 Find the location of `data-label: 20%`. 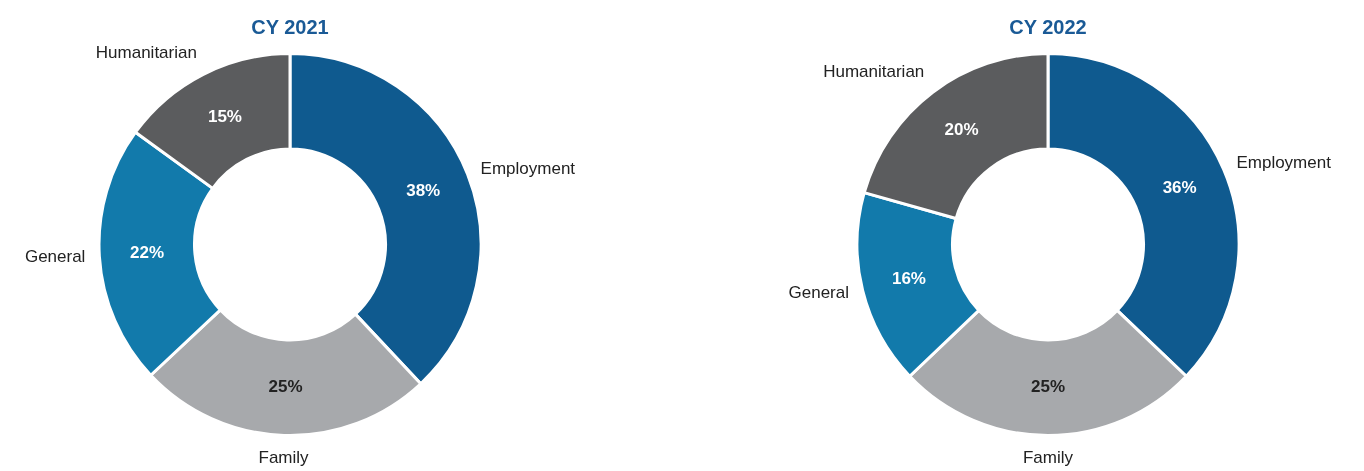

data-label: 20% is located at coordinates (961, 129).